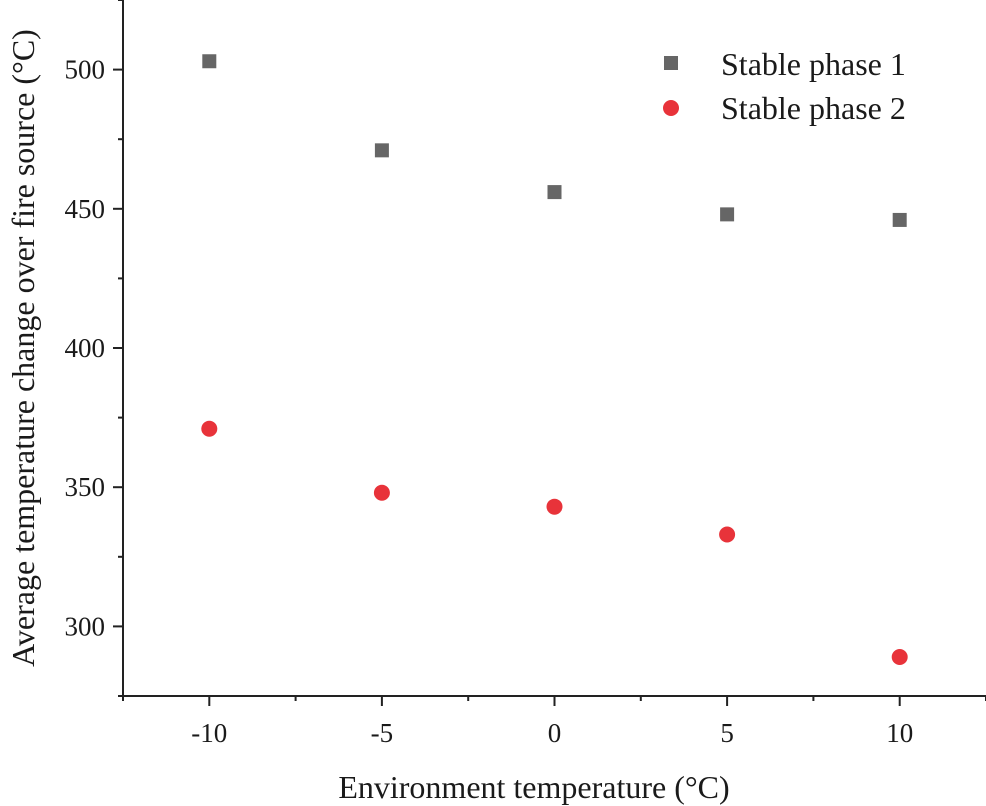 The image size is (986, 806). I want to click on legend-marker-square-icon, so click(671, 63).